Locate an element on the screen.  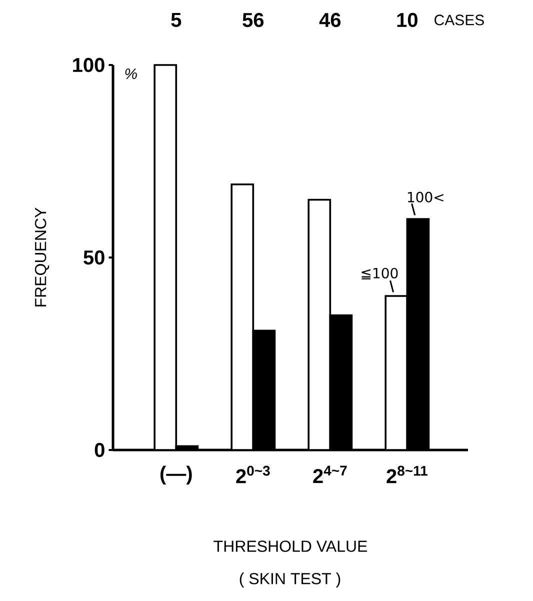
text: 10 is located at coordinates (407, 20).